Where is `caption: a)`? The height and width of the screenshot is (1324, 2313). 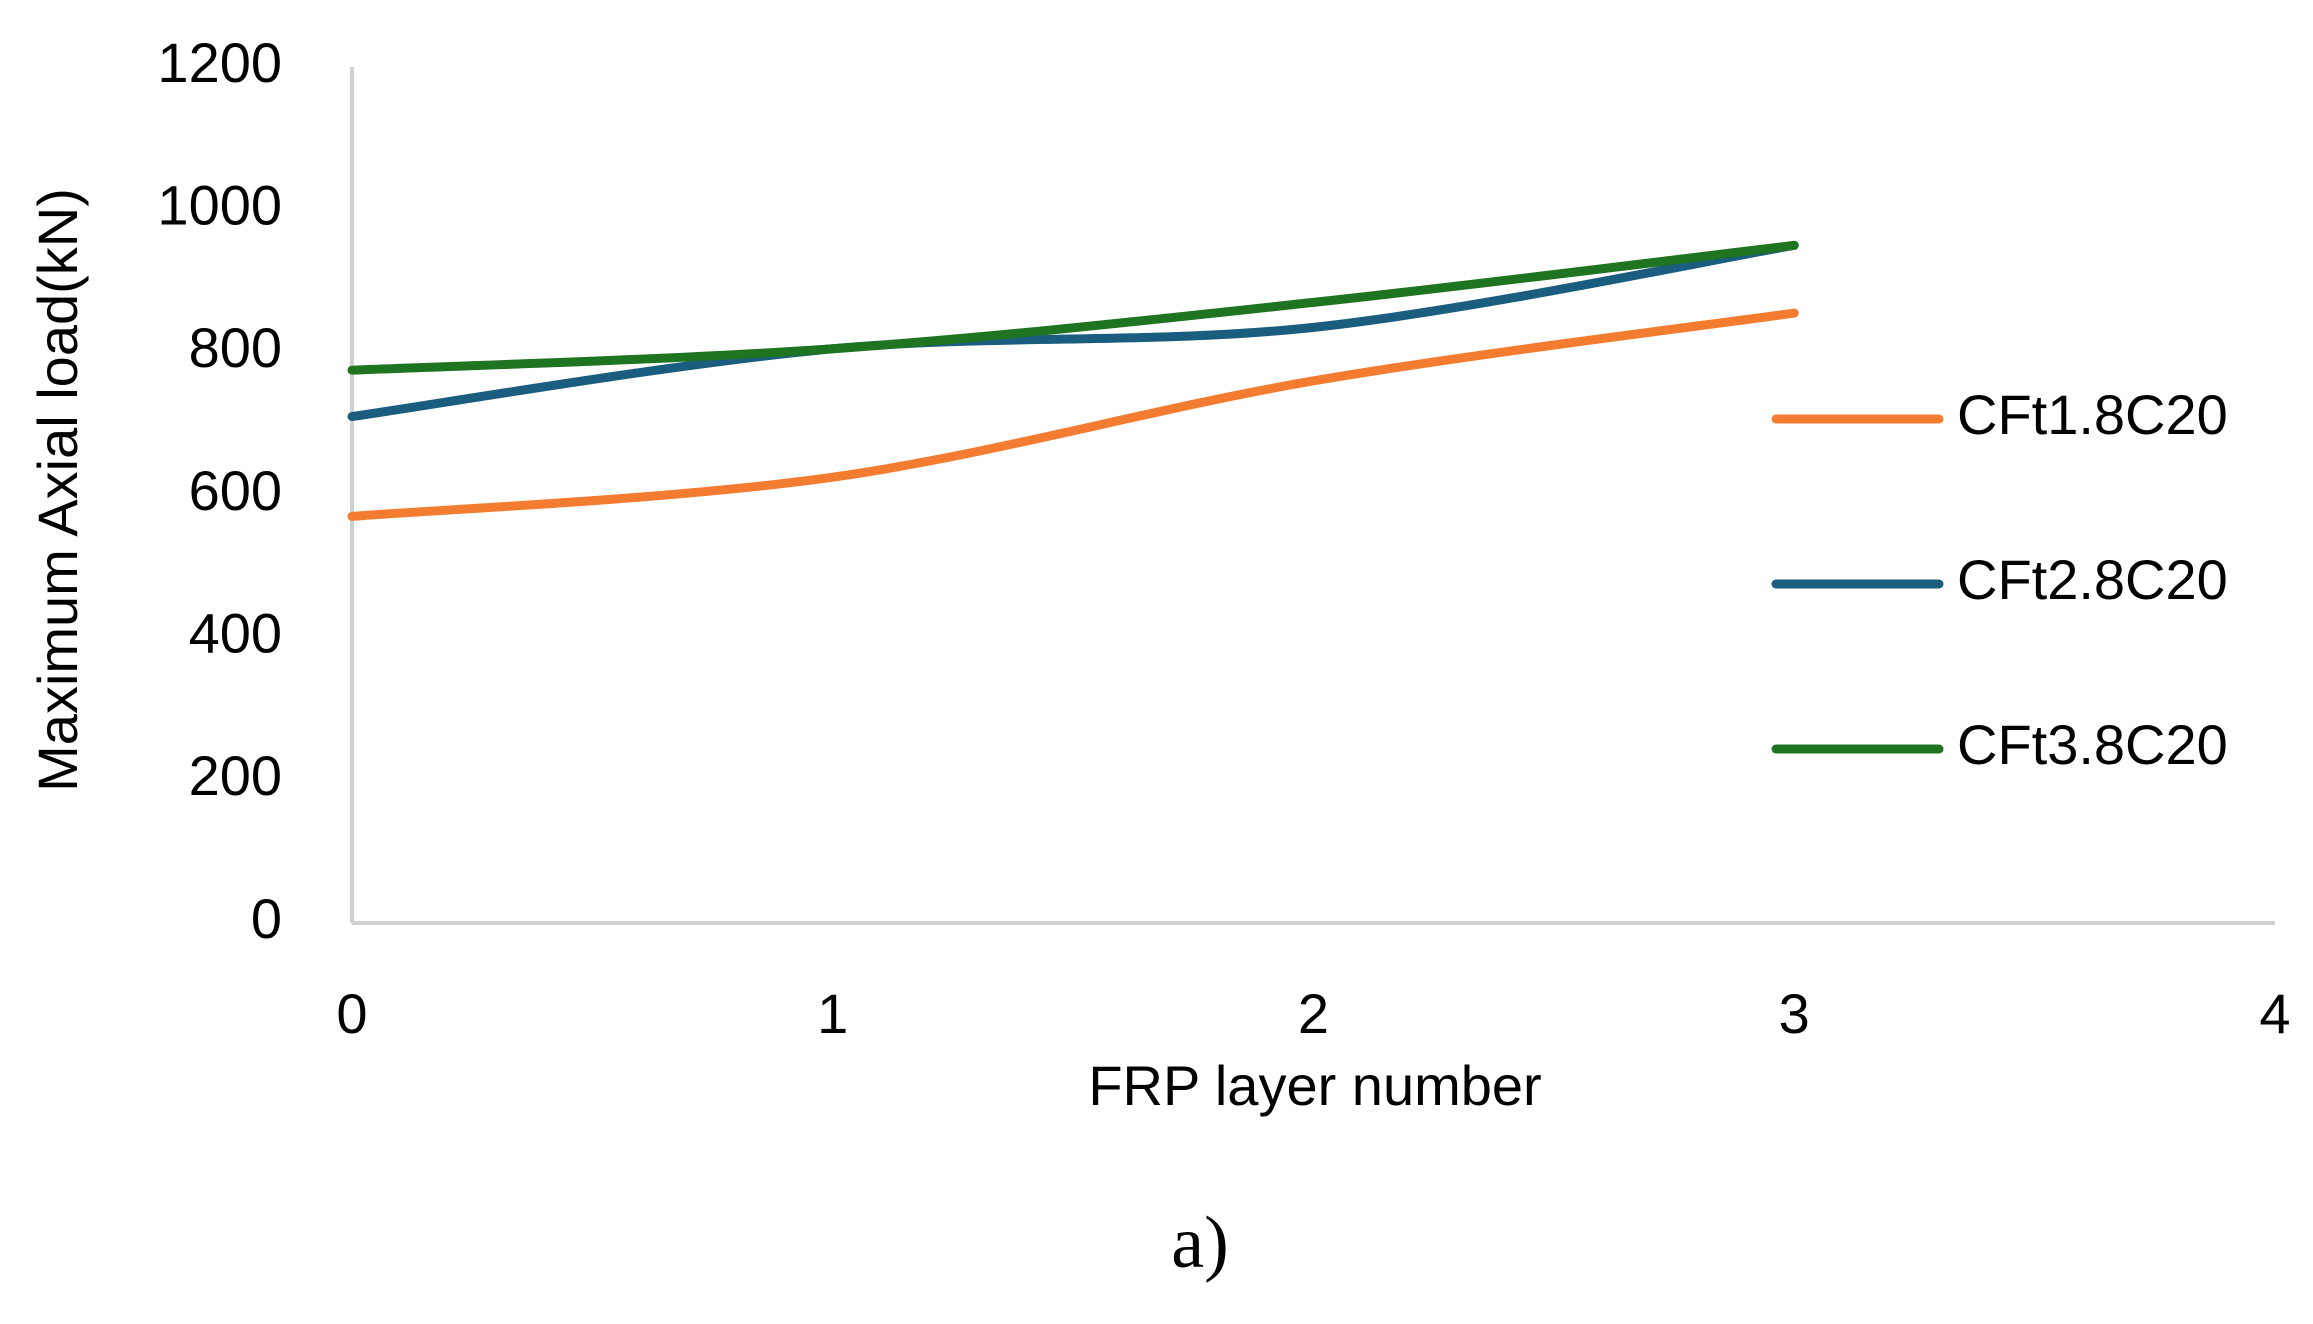 caption: a) is located at coordinates (1200, 1243).